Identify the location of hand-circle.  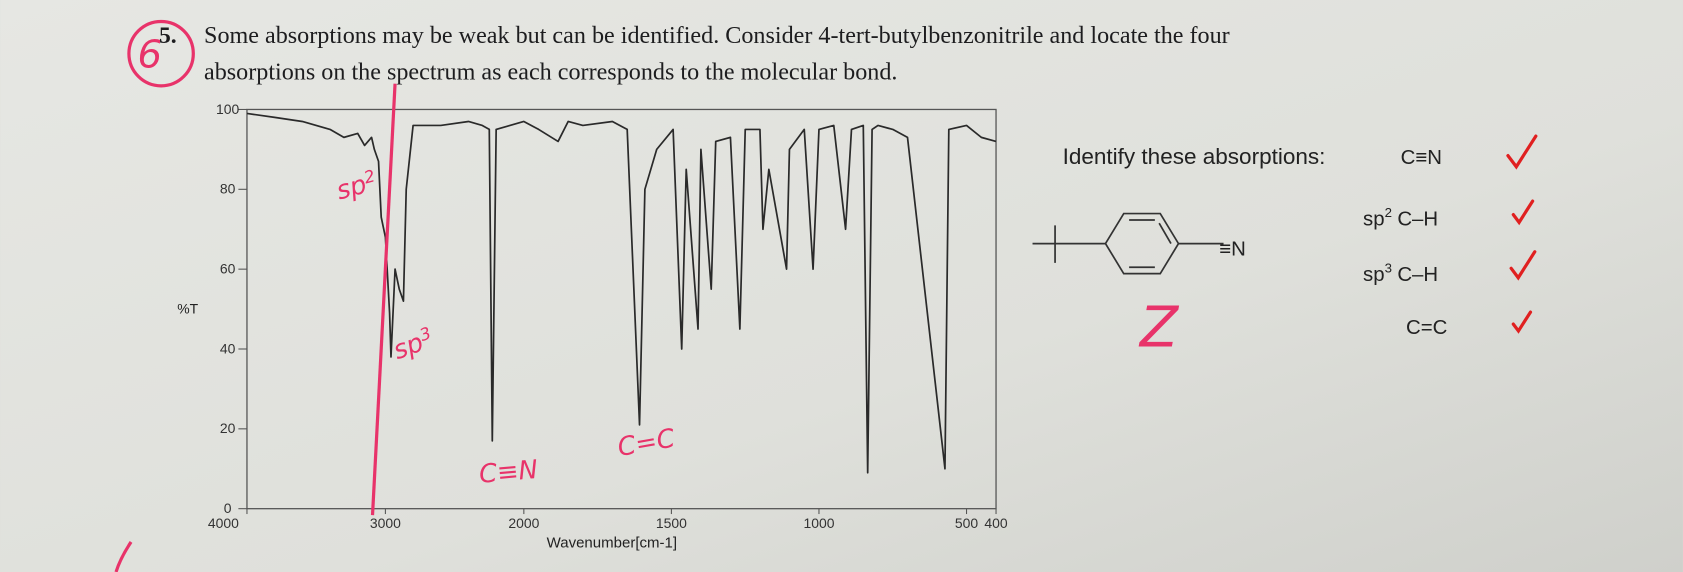
(161, 53).